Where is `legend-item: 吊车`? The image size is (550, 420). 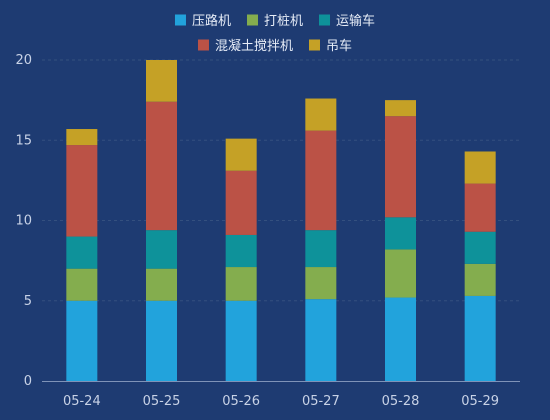
legend-item: 吊车 is located at coordinates (330, 46).